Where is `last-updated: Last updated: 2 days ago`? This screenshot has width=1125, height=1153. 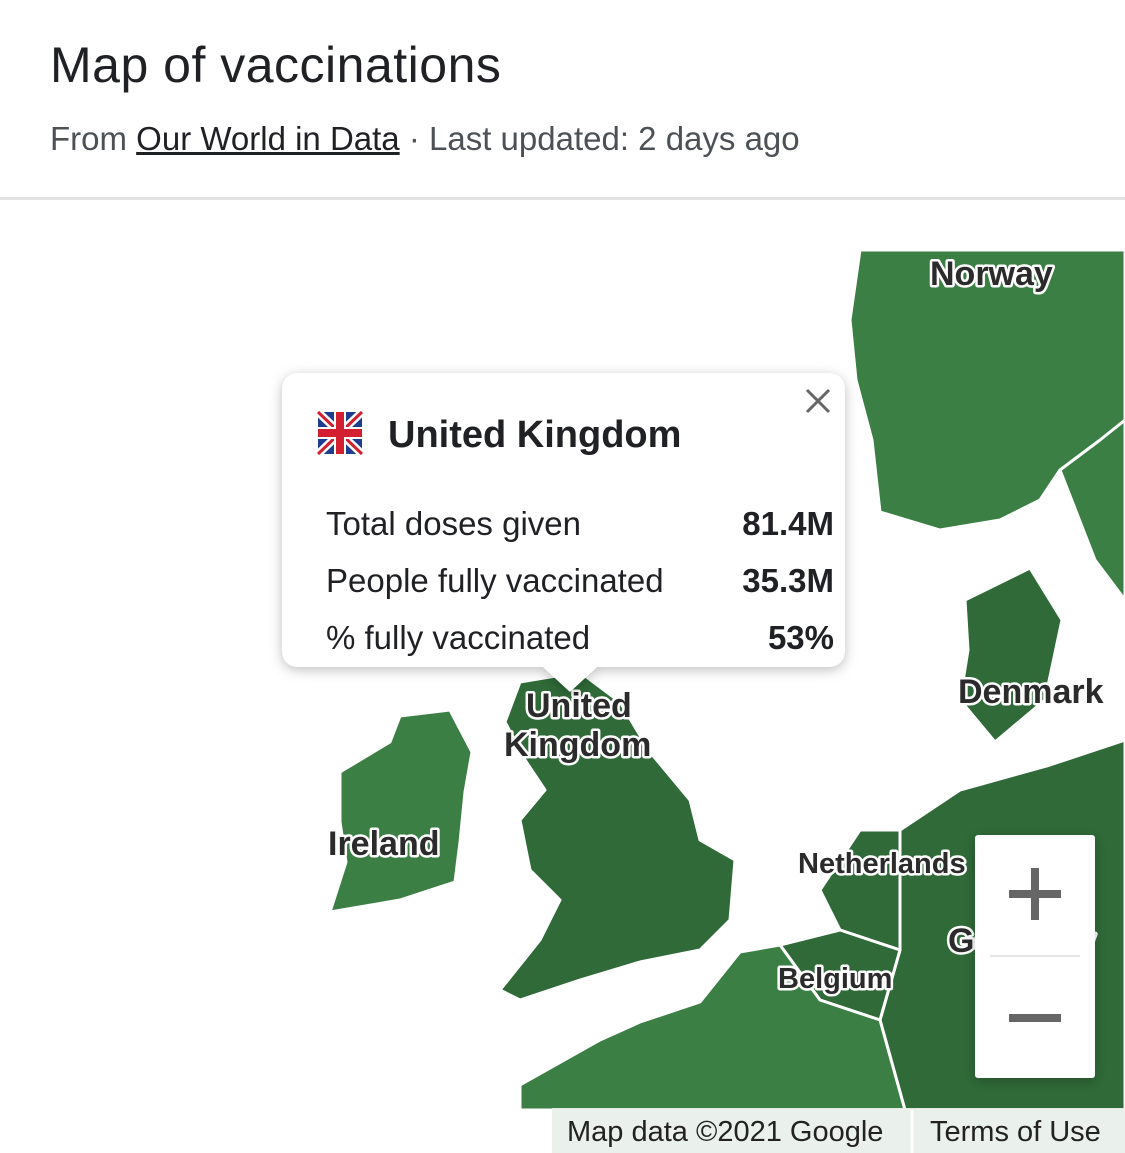
last-updated: Last updated: 2 days ago is located at coordinates (614, 138).